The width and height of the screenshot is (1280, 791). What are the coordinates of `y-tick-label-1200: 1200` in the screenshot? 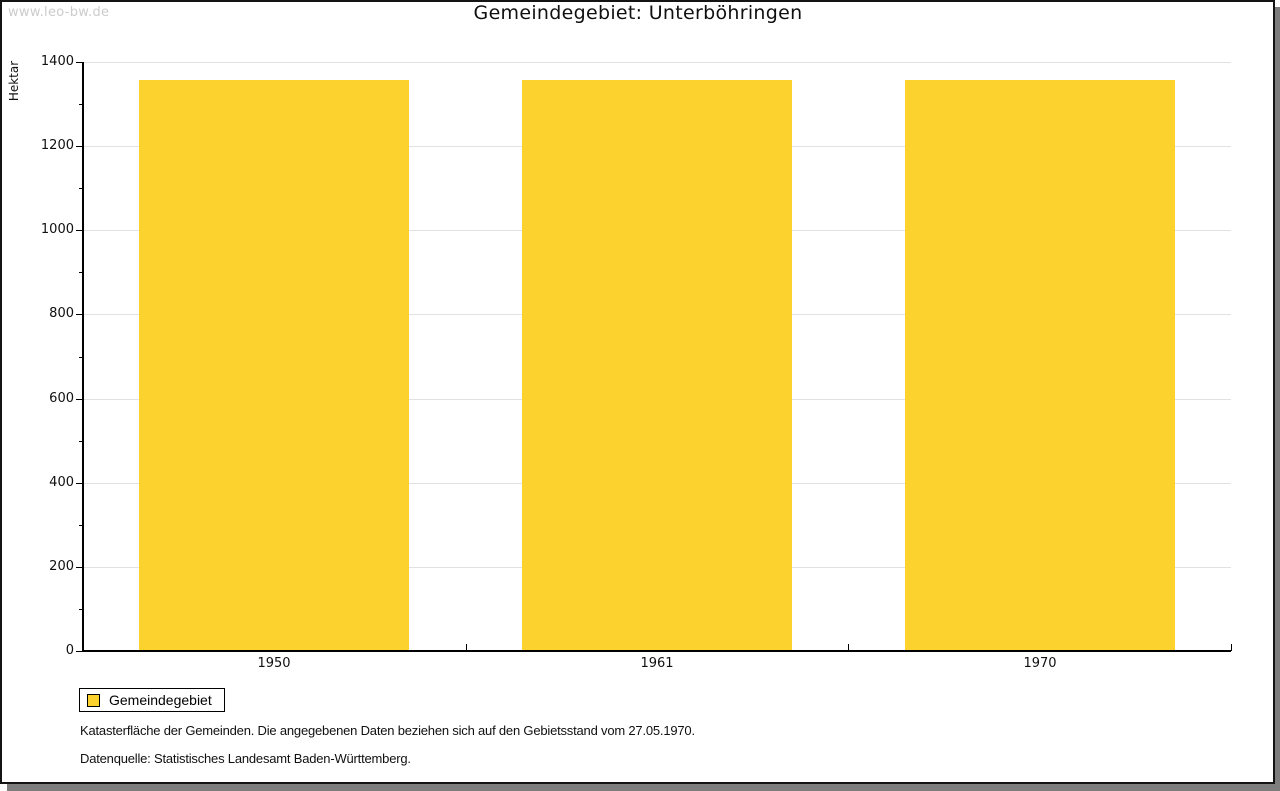 It's located at (57, 145).